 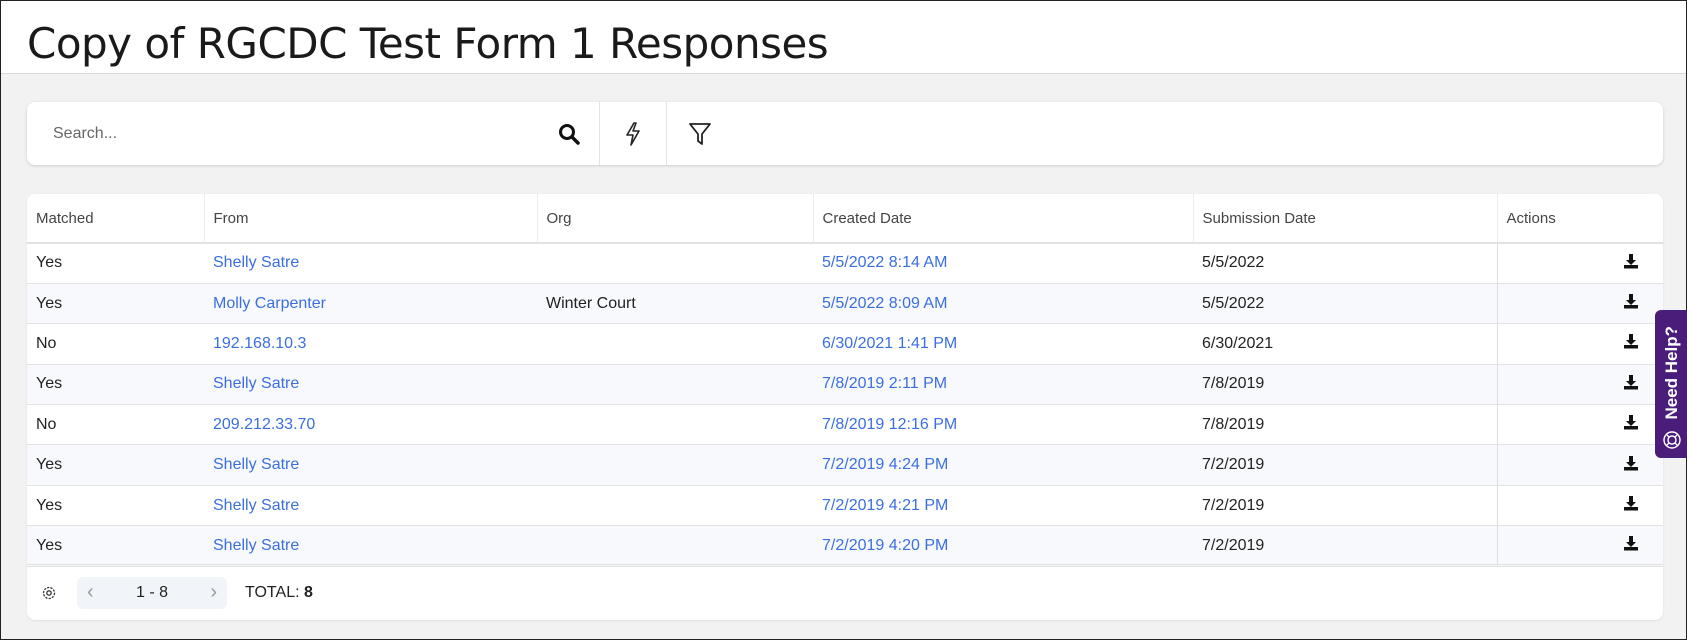 What do you see at coordinates (272, 592) in the screenshot?
I see `total-label: TOTAL:` at bounding box center [272, 592].